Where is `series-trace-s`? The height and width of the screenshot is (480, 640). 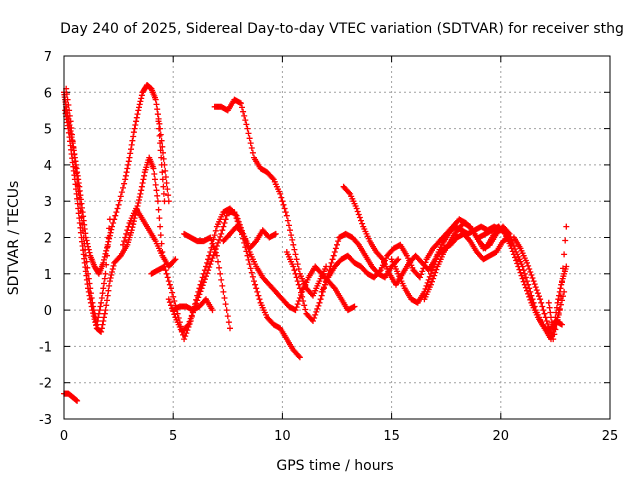 series-trace-s is located at coordinates (161, 158).